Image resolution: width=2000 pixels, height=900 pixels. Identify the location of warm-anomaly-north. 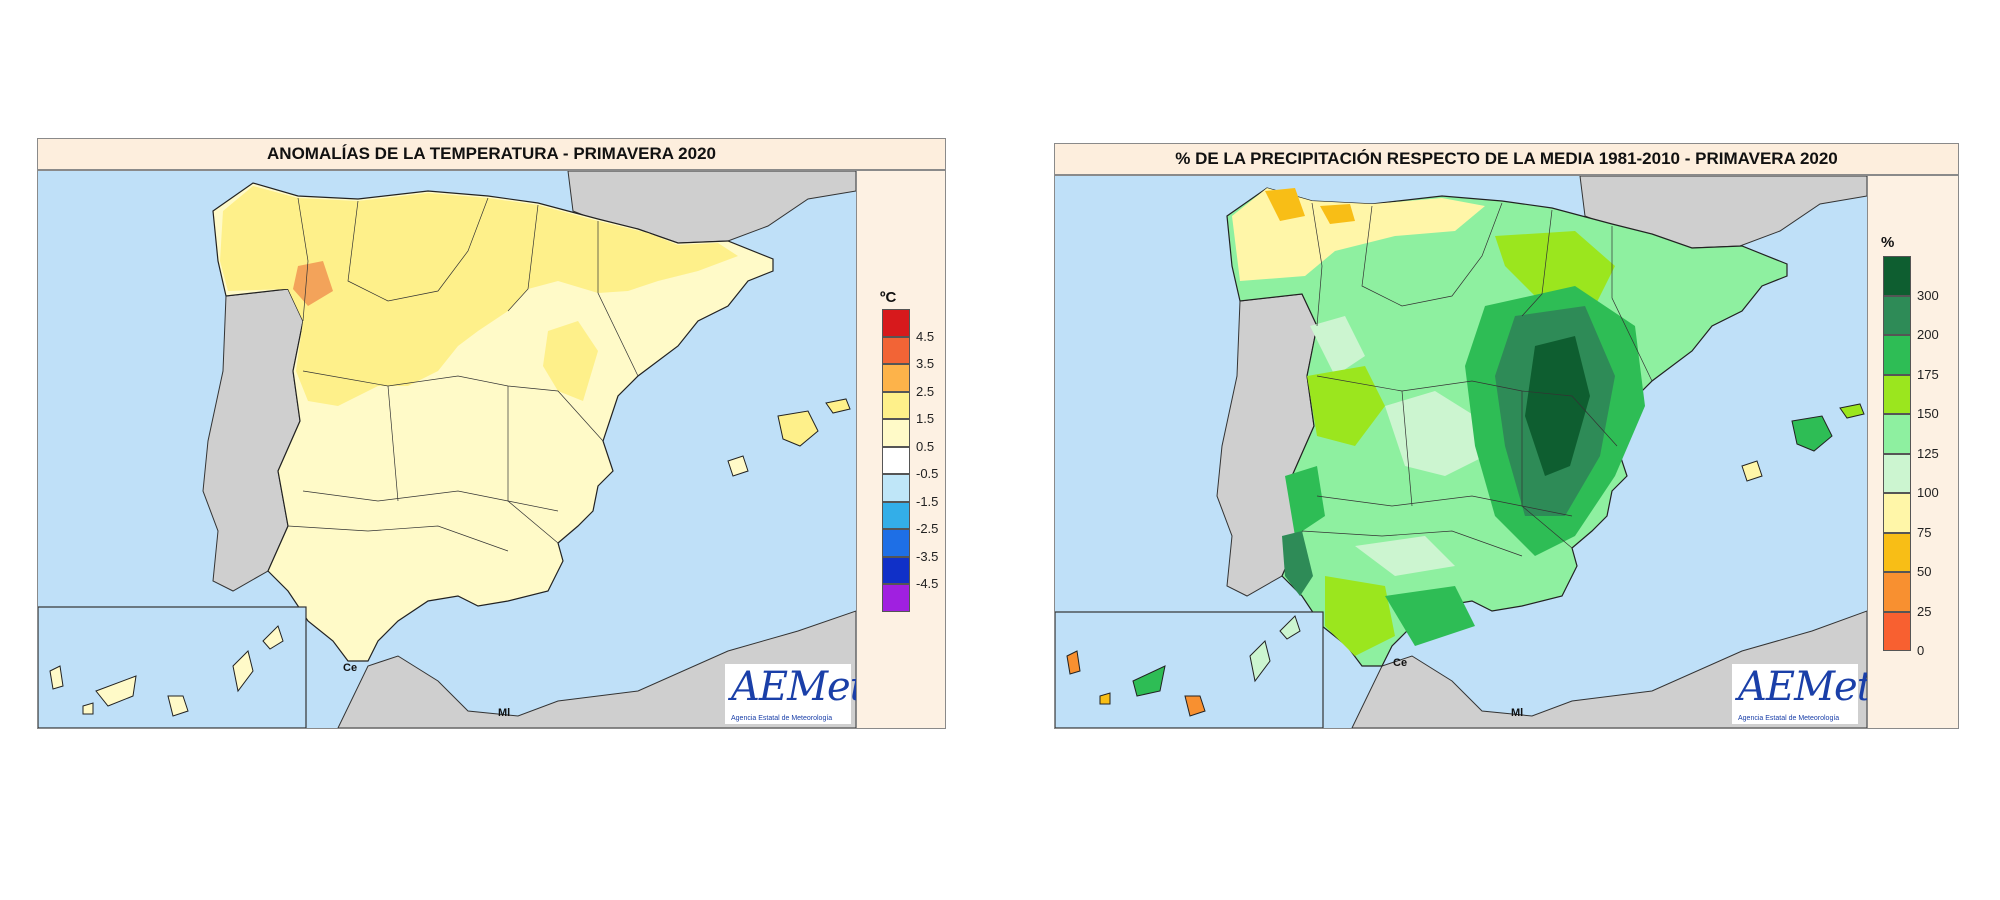
(479, 296).